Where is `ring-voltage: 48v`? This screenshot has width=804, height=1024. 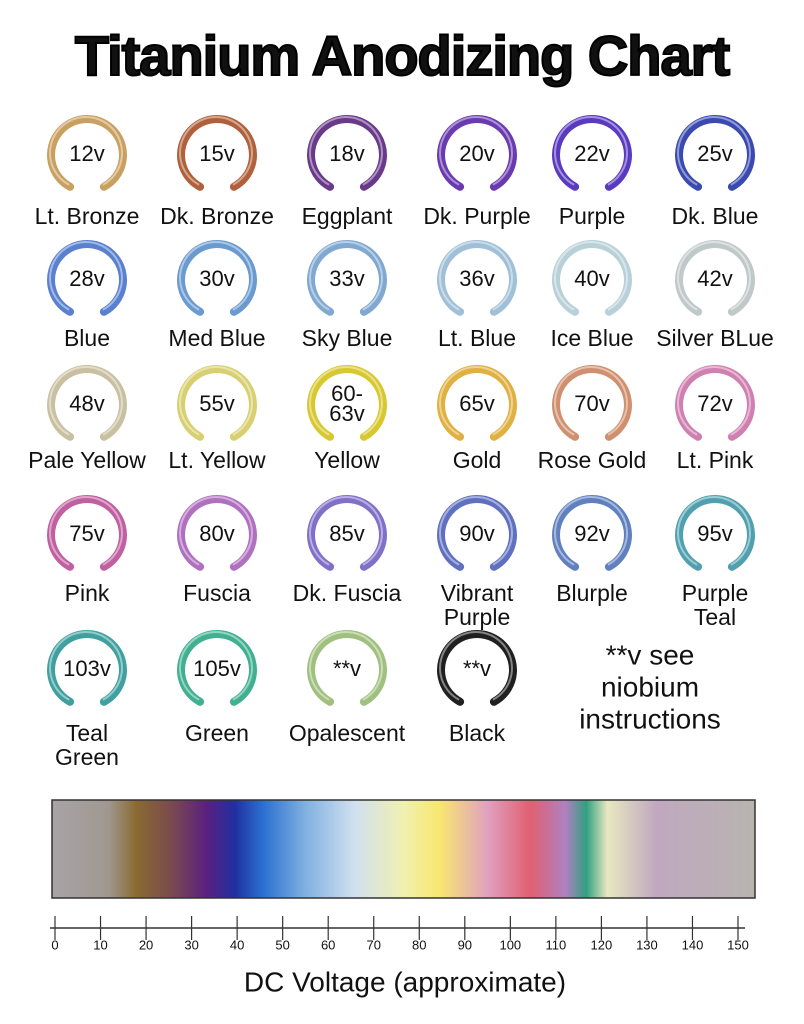 ring-voltage: 48v is located at coordinates (86, 403).